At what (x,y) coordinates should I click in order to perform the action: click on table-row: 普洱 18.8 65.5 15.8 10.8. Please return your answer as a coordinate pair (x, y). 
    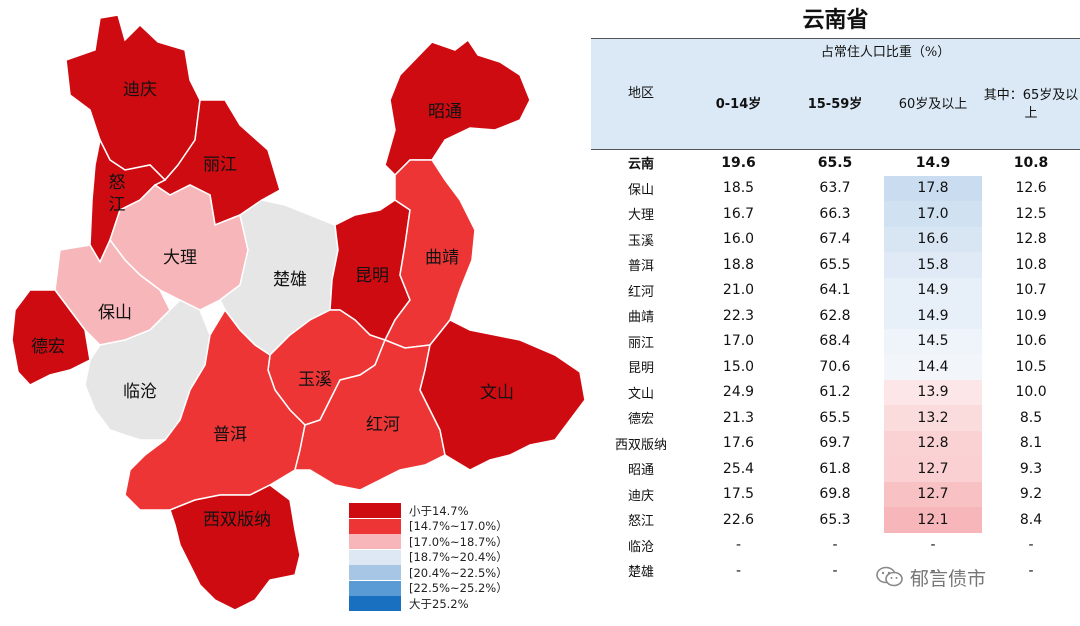
    Looking at the image, I should click on (835, 265).